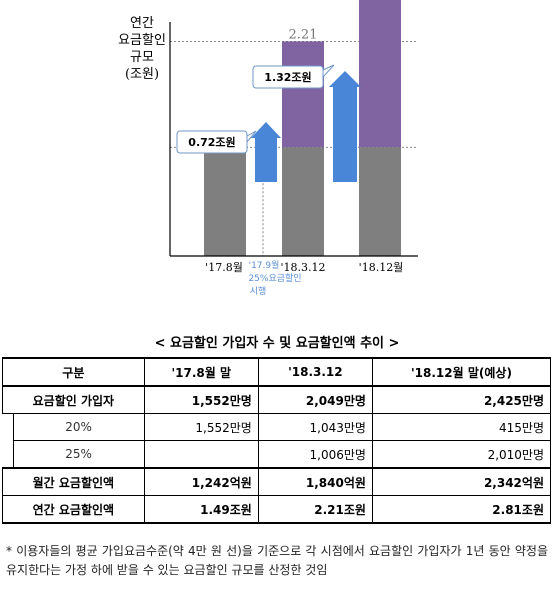  What do you see at coordinates (461, 481) in the screenshot?
I see `table-cell: 2,342억원` at bounding box center [461, 481].